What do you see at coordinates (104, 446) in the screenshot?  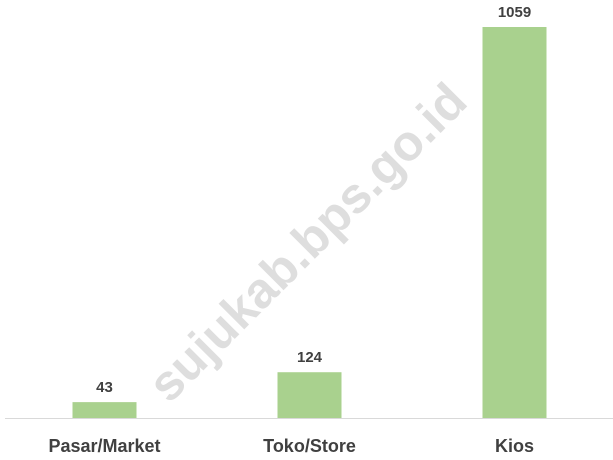 I see `x-tick-label: Pasar/Market` at bounding box center [104, 446].